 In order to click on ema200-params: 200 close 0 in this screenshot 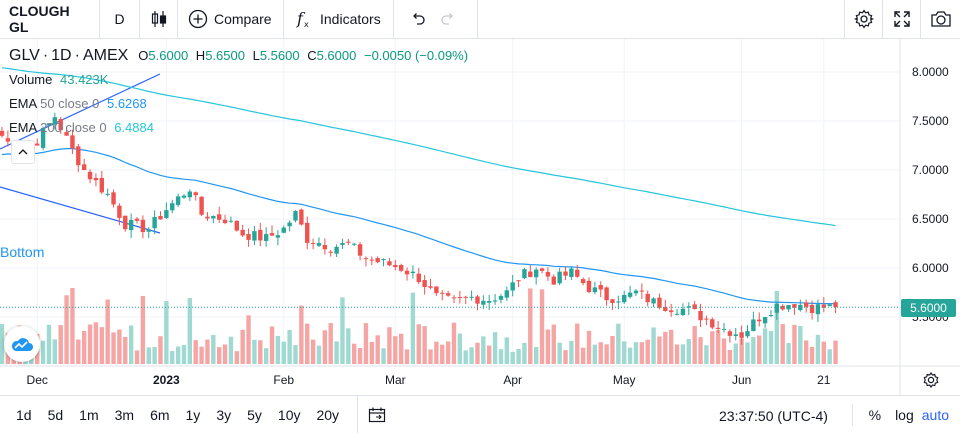, I will do `click(73, 127)`.